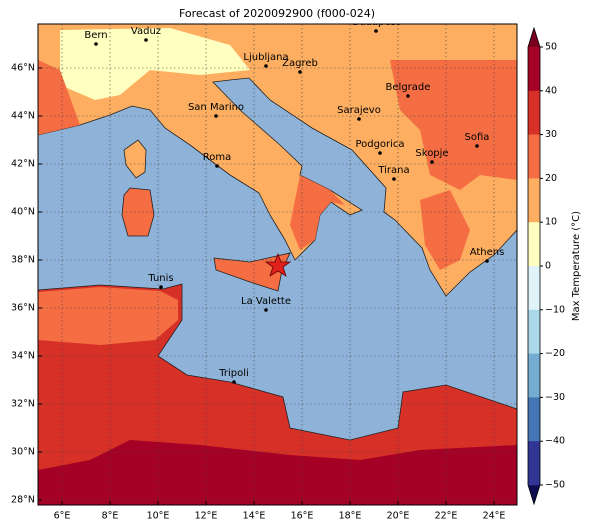  I want to click on colorbar-extend-top, so click(534, 37).